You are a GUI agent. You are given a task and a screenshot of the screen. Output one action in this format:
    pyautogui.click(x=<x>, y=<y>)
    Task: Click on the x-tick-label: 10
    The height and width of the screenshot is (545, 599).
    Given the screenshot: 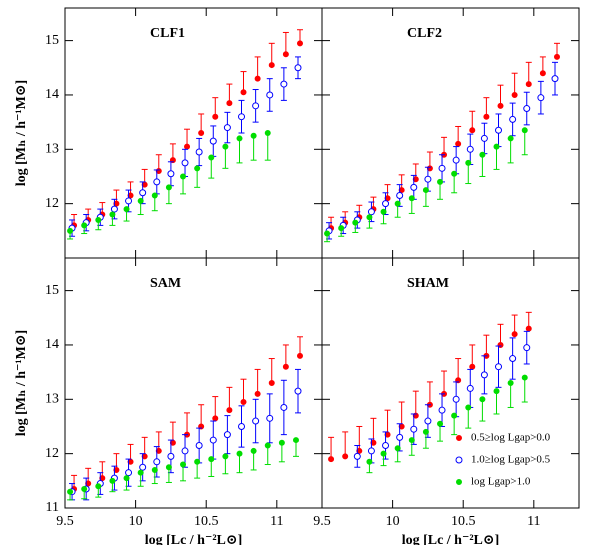 What is the action you would take?
    pyautogui.click(x=136, y=521)
    